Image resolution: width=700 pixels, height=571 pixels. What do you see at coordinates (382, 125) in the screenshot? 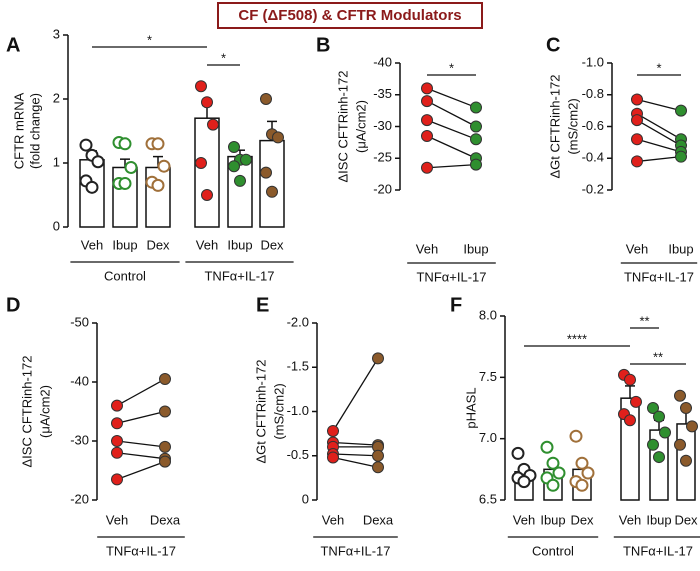
I see `y-tick-label: -30` at bounding box center [382, 125].